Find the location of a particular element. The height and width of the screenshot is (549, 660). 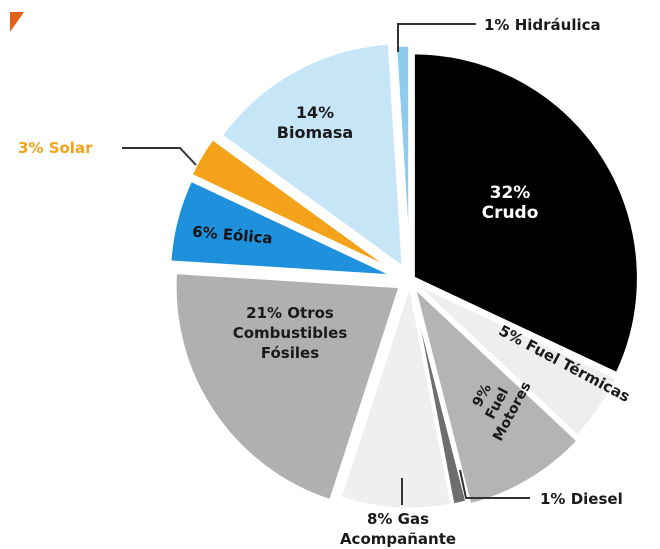

label-gas-pct: 8% Gas is located at coordinates (398, 519).